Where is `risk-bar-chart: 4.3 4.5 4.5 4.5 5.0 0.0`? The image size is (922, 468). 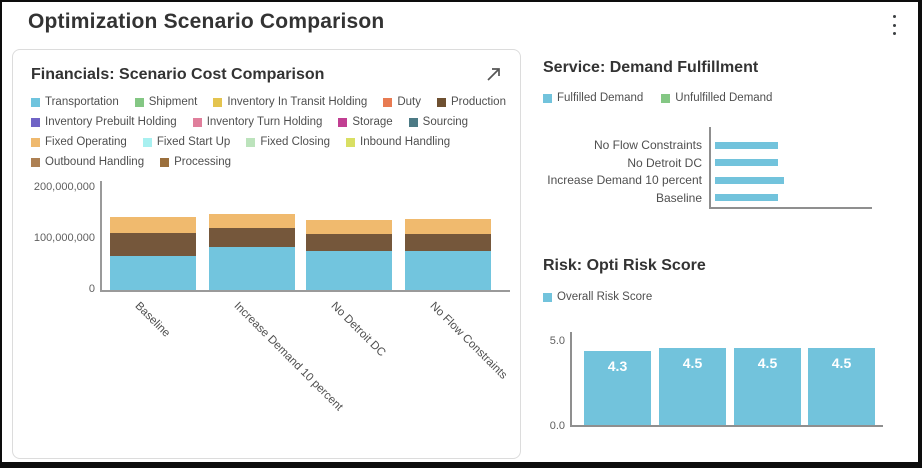
risk-bar-chart: 4.3 4.5 4.5 4.5 5.0 0.0 is located at coordinates (730, 382).